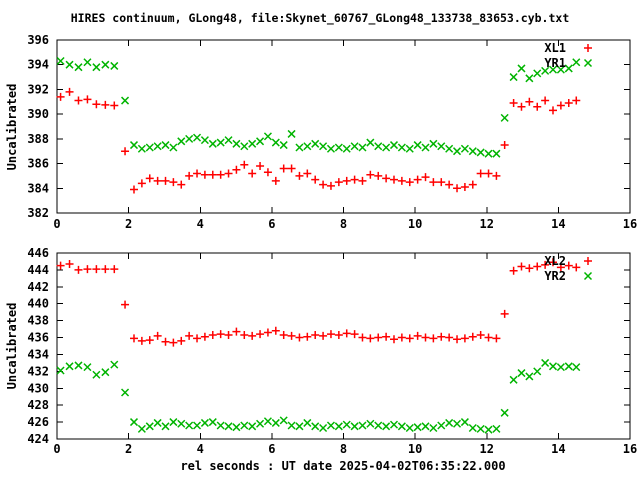 The image size is (640, 480). What do you see at coordinates (558, 224) in the screenshot?
I see `x-tick-label: 14` at bounding box center [558, 224].